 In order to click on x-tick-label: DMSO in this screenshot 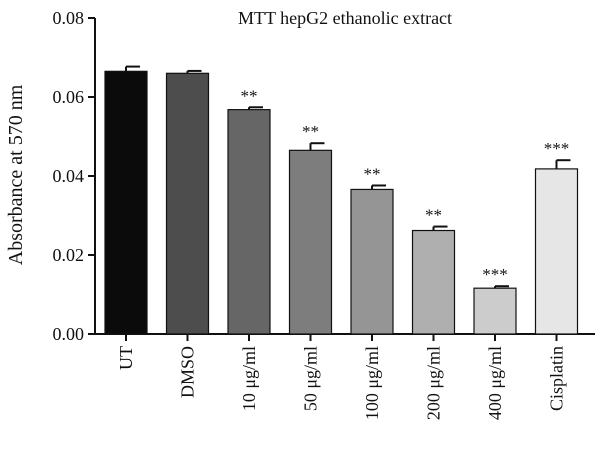, I will do `click(188, 372)`.